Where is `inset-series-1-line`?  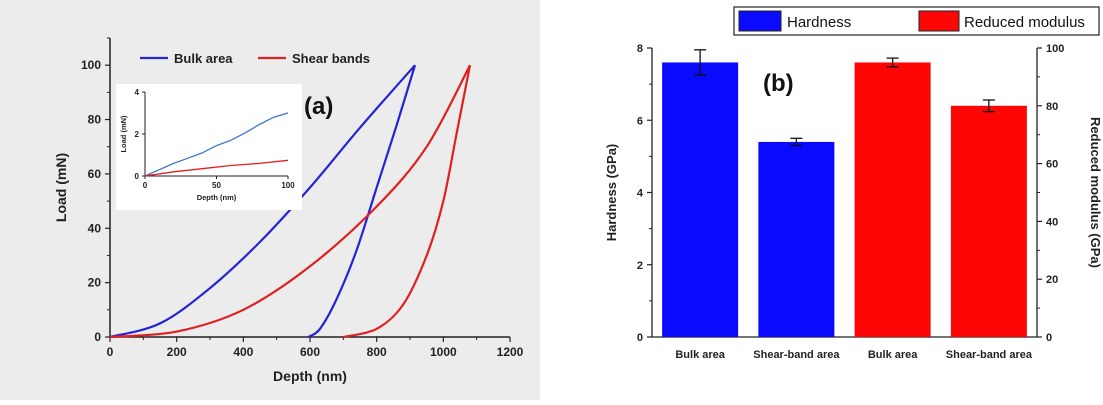
inset-series-1-line is located at coordinates (216, 144).